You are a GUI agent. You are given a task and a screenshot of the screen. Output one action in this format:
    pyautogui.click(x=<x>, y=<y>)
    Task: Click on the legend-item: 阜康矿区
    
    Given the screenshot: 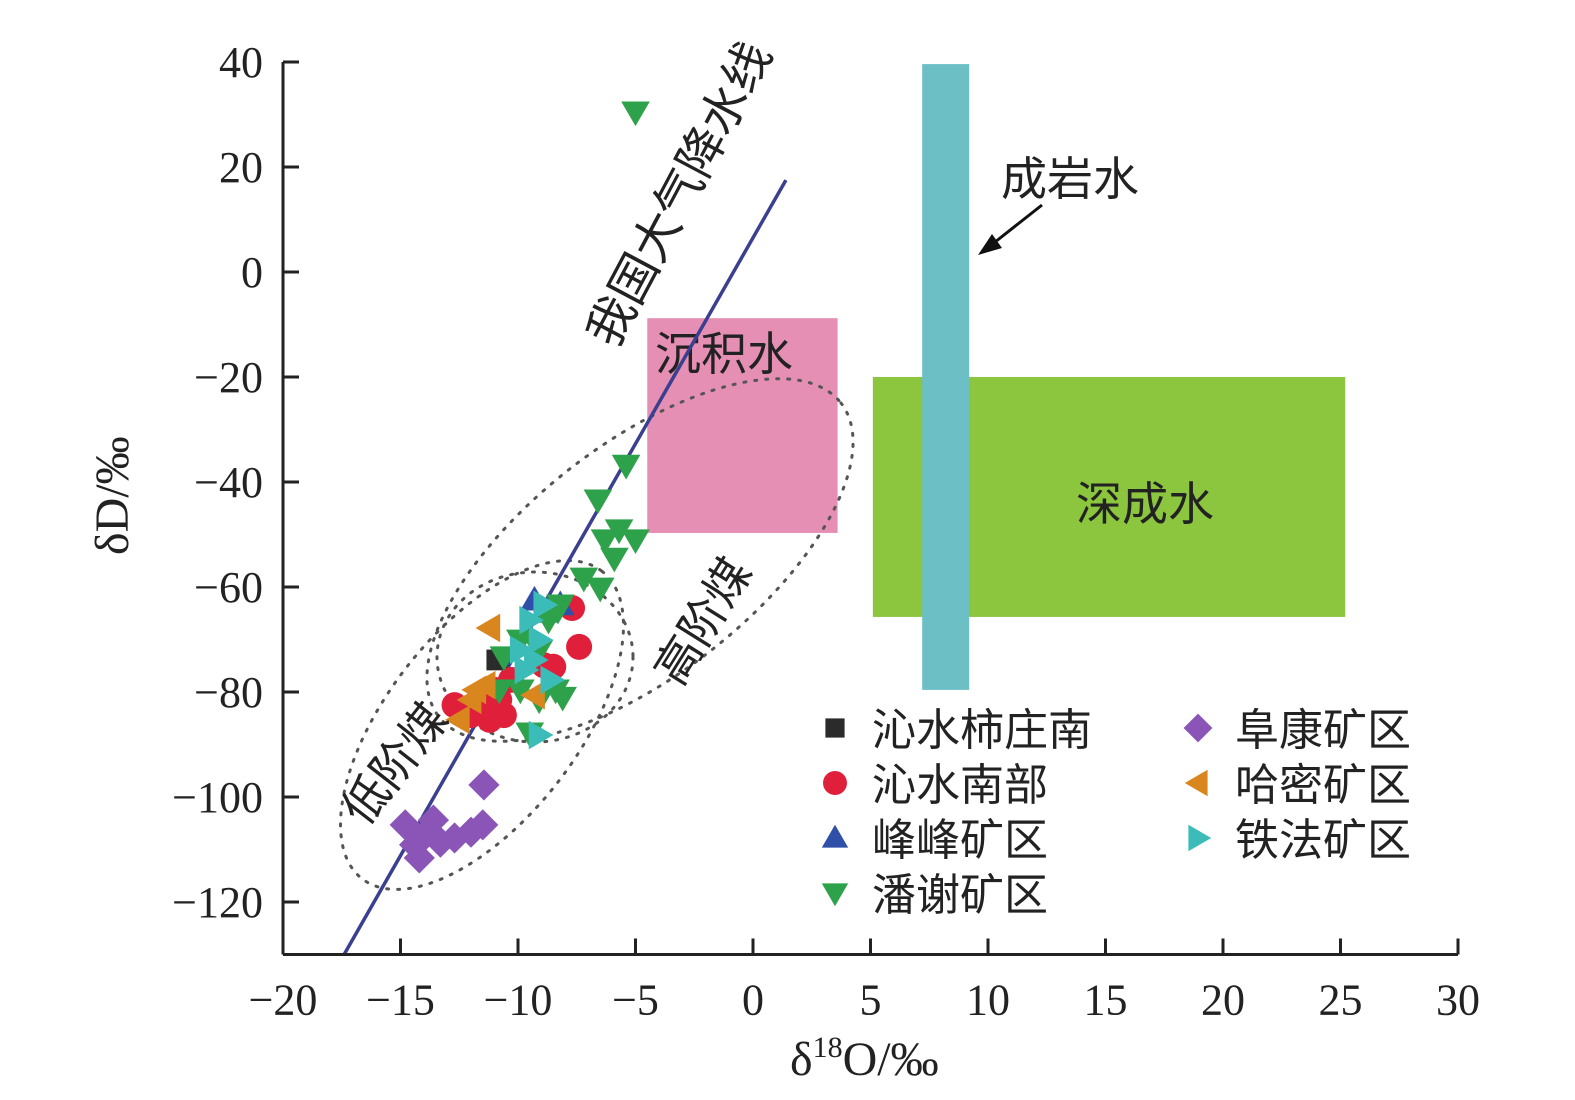 What is the action you would take?
    pyautogui.click(x=1297, y=730)
    